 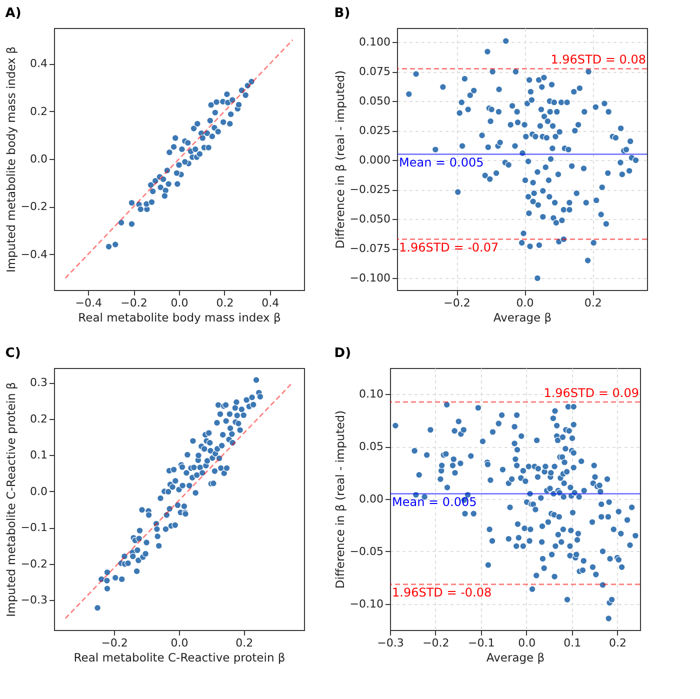 I want to click on y-tick-label: 0.1, so click(x=39, y=455).